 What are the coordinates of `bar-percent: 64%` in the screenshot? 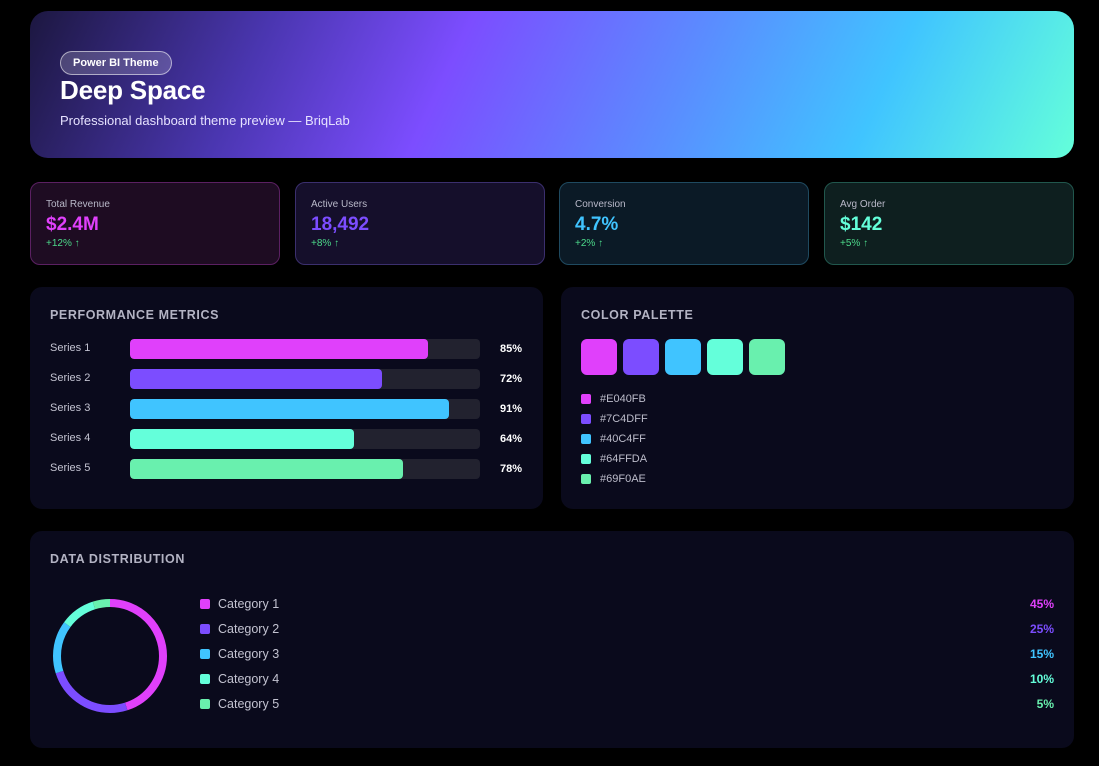 It's located at (510, 439).